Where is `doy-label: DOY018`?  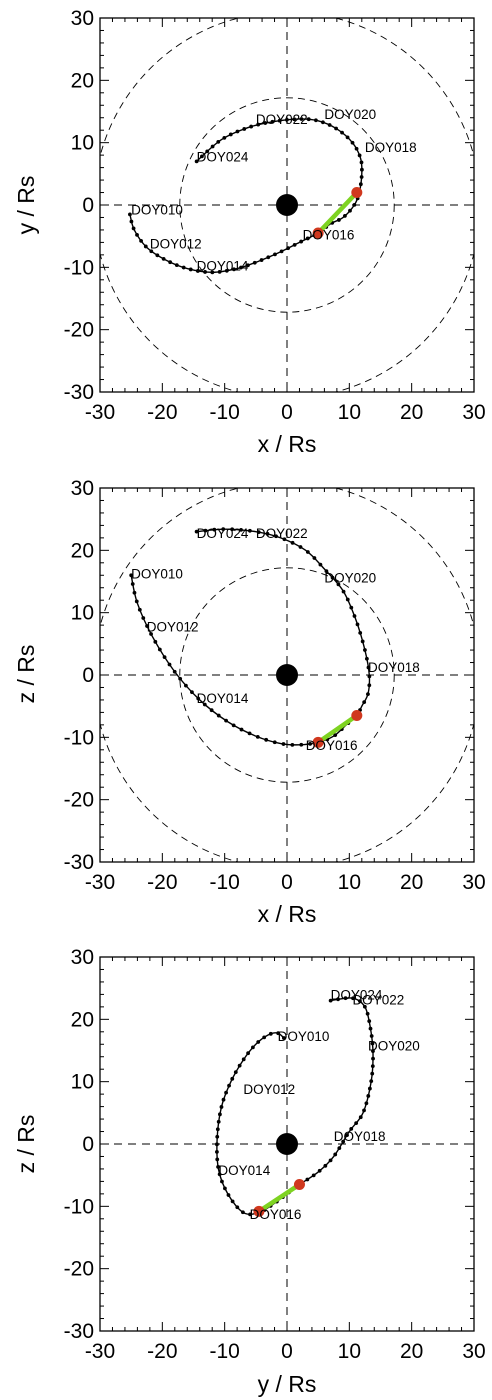 doy-label: DOY018 is located at coordinates (394, 667).